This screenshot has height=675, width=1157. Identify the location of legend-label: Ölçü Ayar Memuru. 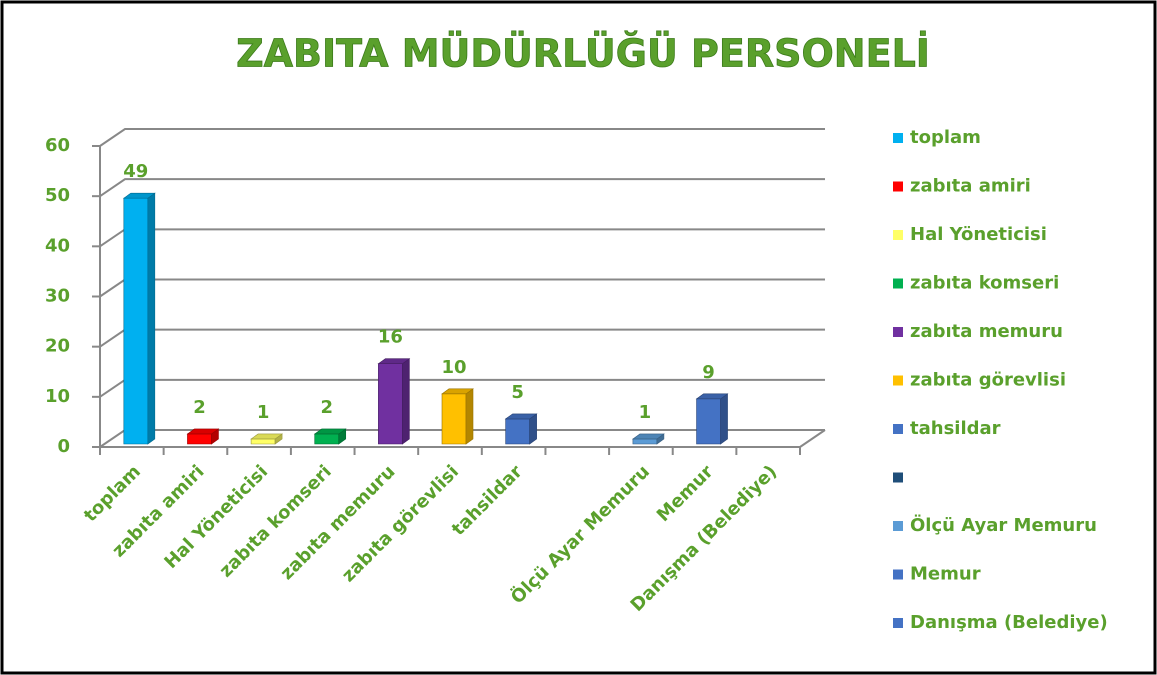
(1003, 525).